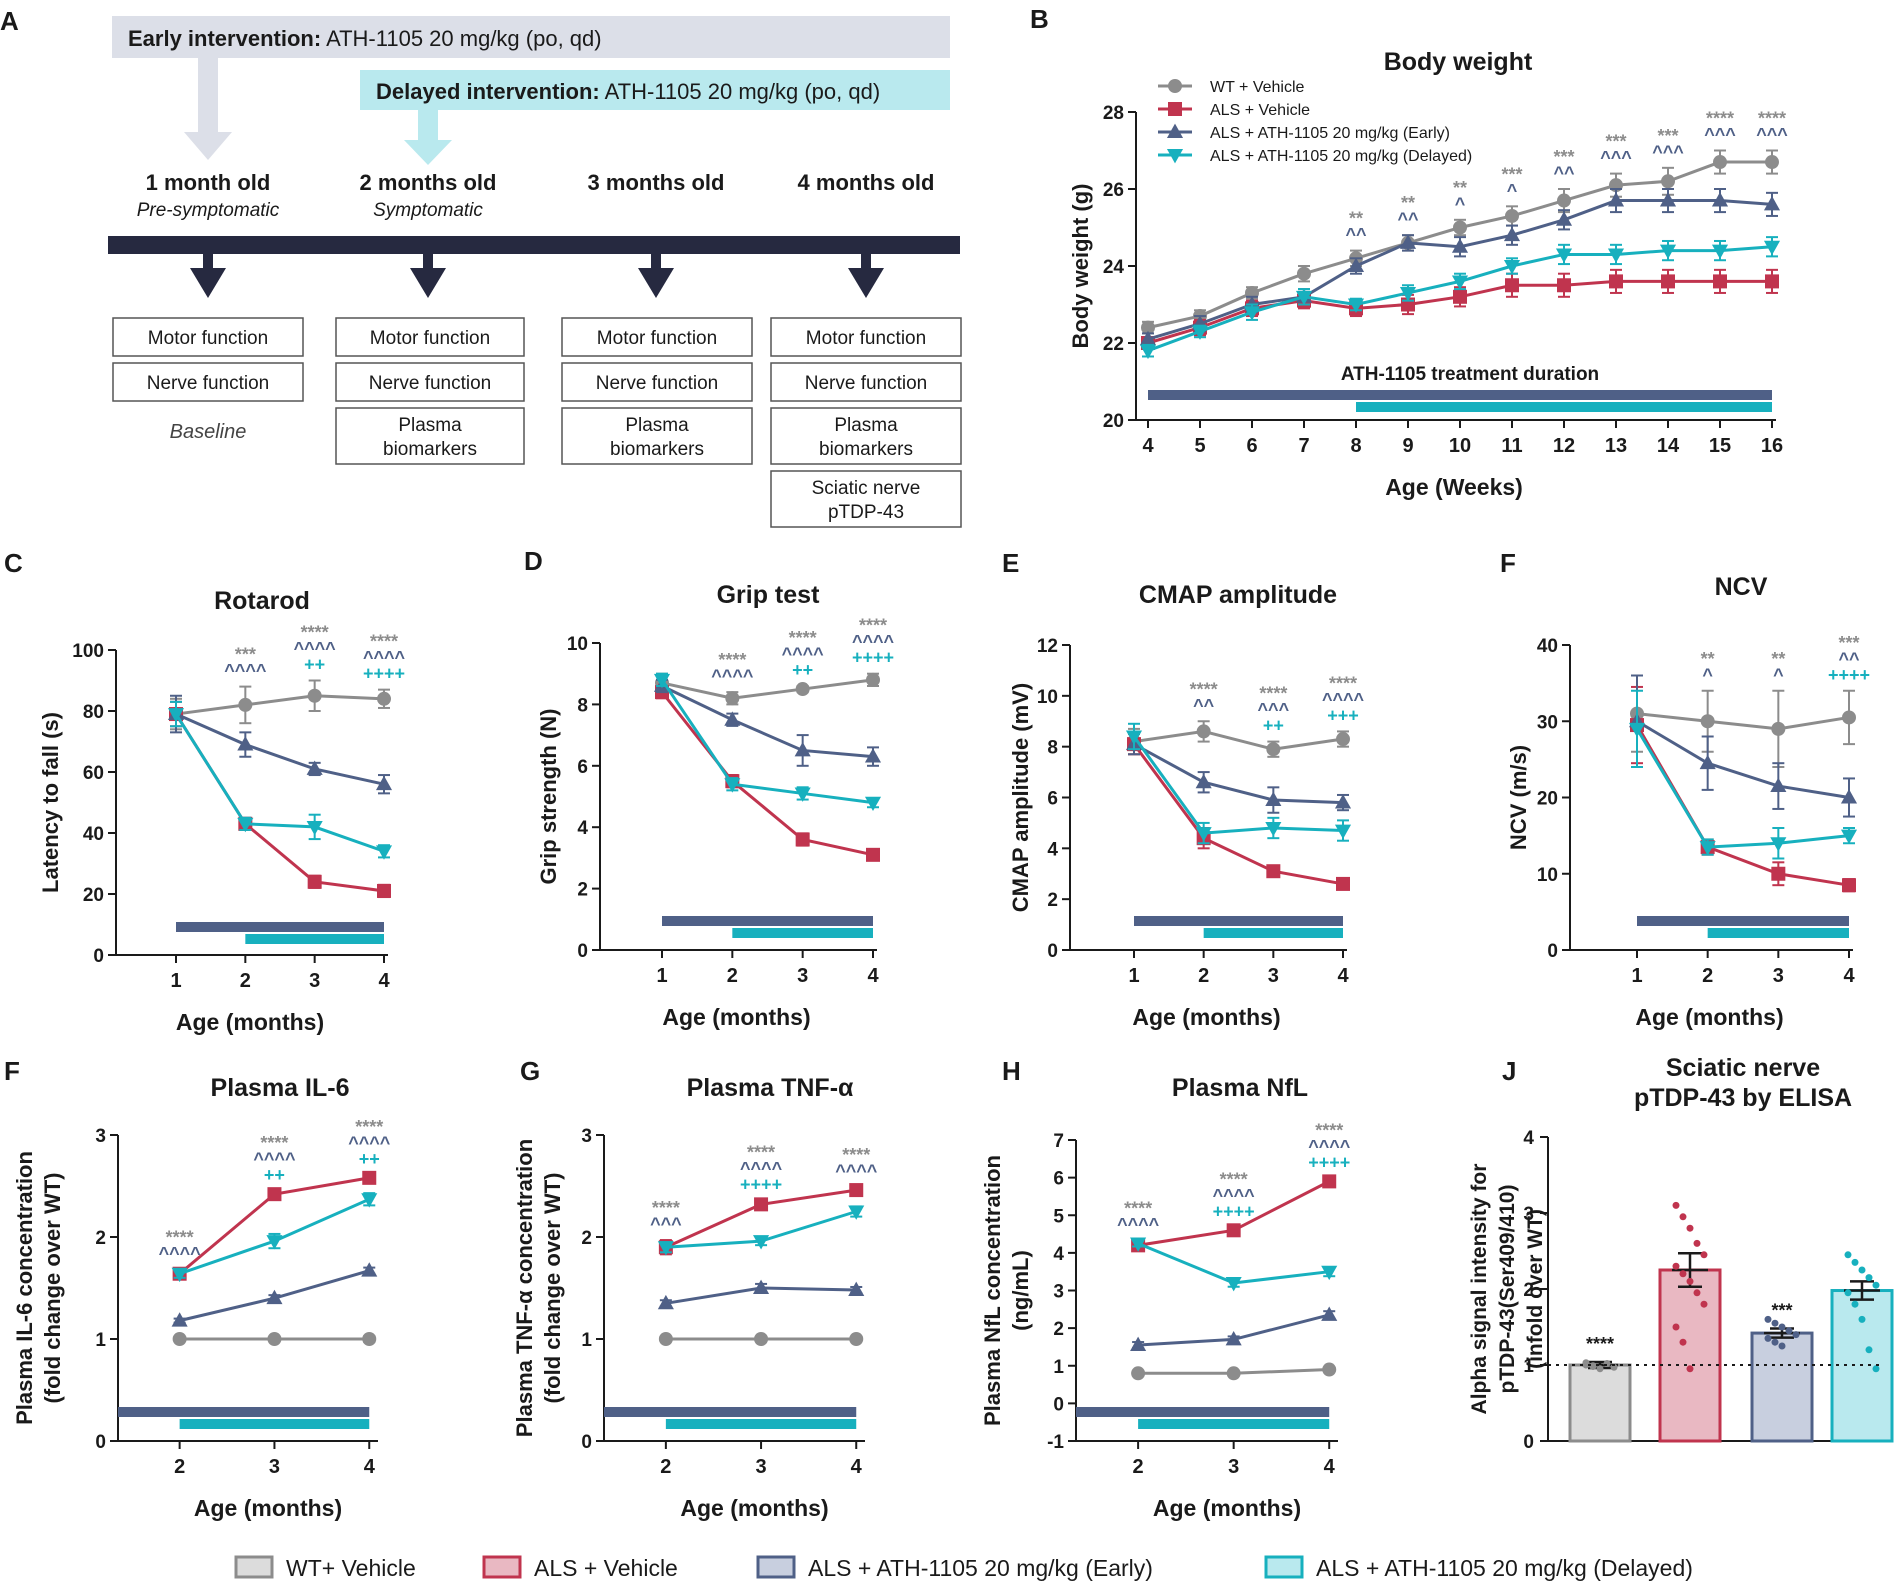  Describe the element at coordinates (1138, 1467) in the screenshot. I see `x-tick-label: 2` at that location.